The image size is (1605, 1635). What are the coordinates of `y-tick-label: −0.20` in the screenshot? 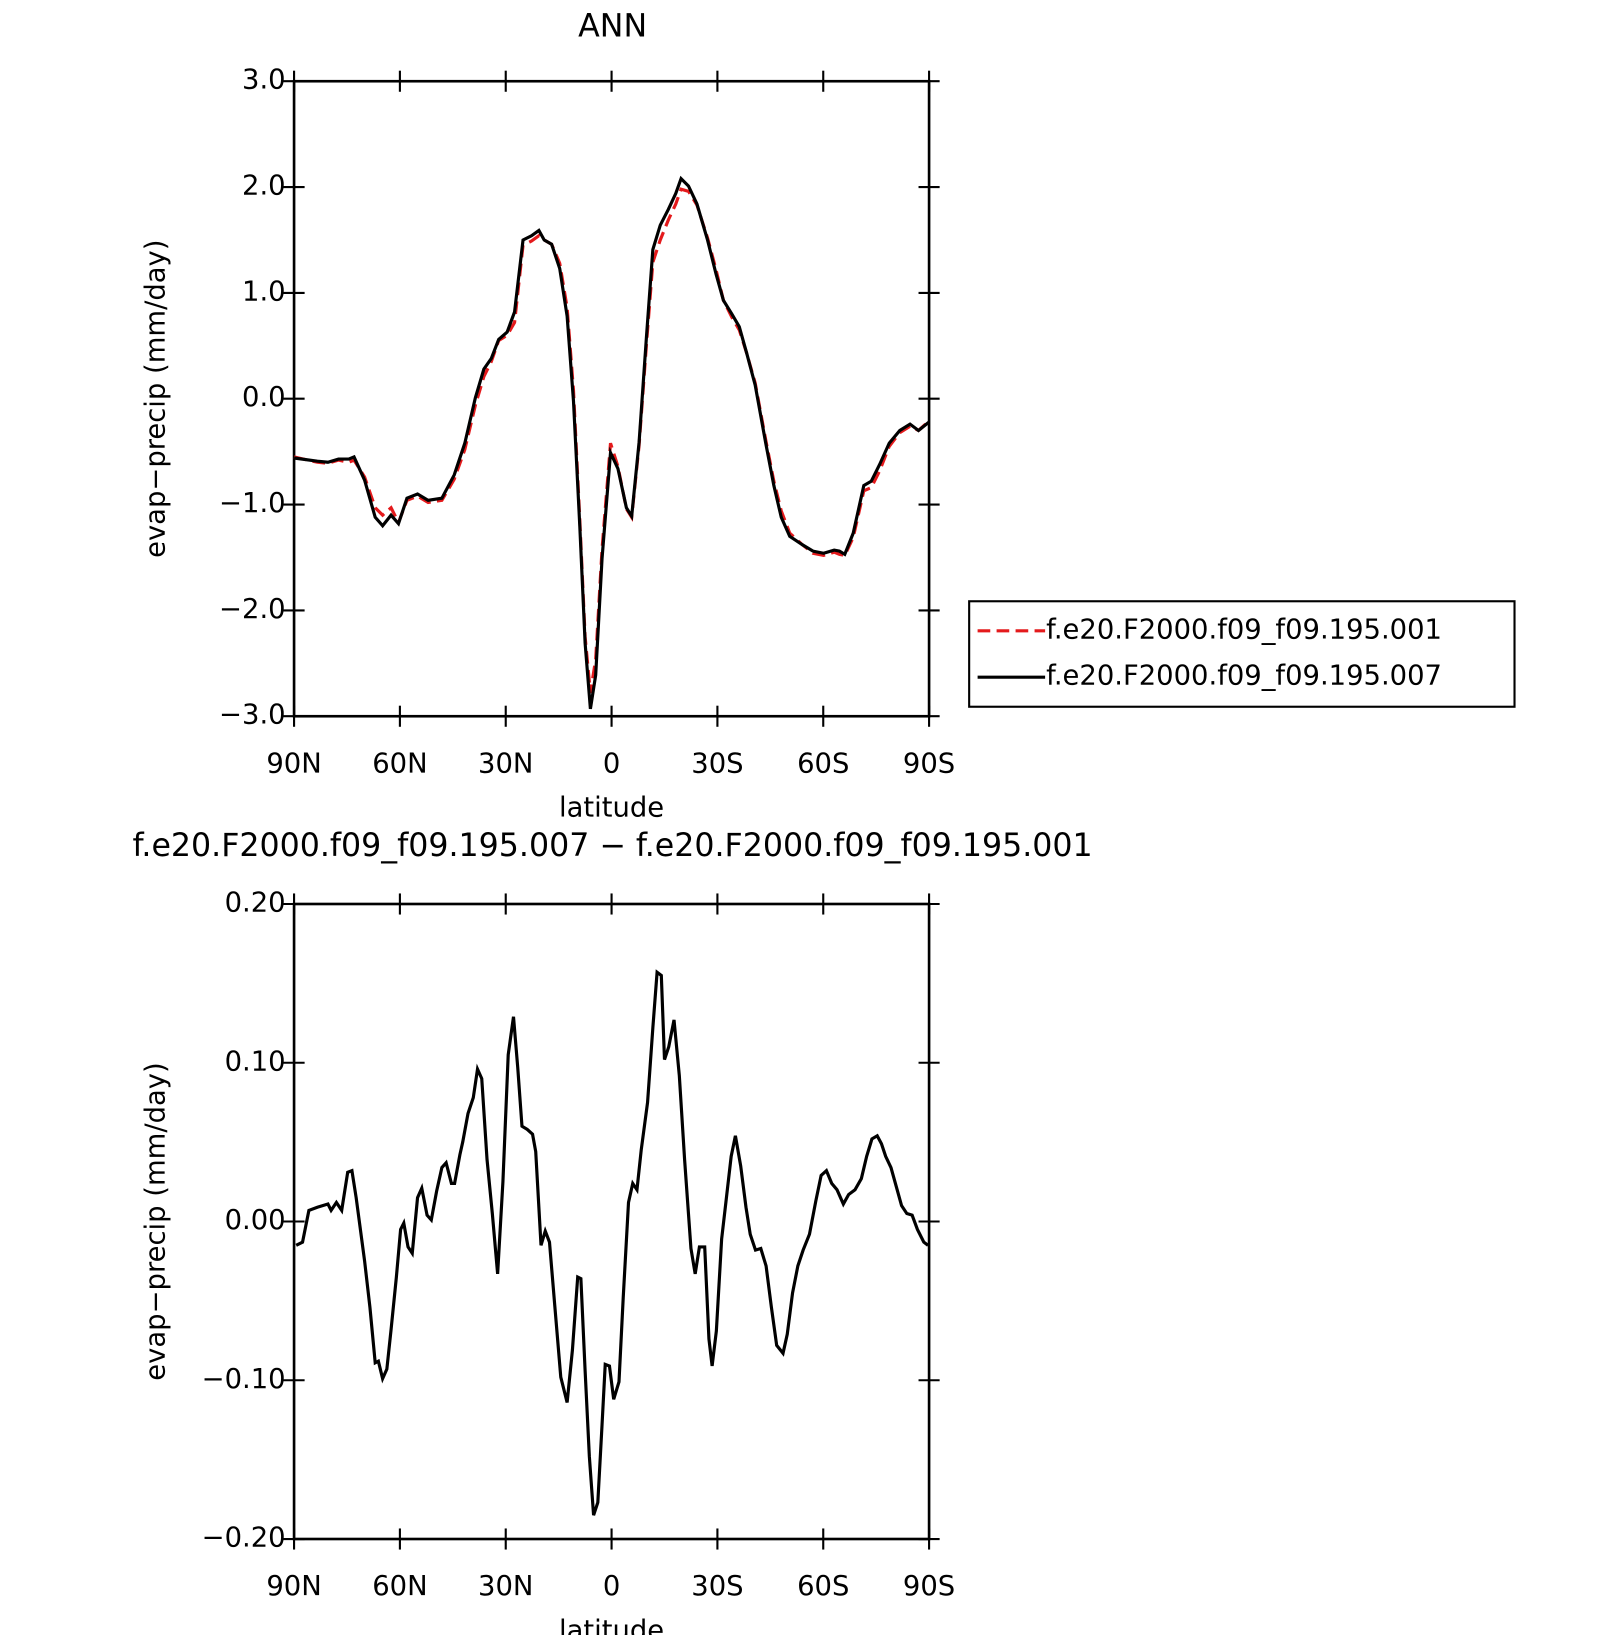 It's located at (244, 1538).